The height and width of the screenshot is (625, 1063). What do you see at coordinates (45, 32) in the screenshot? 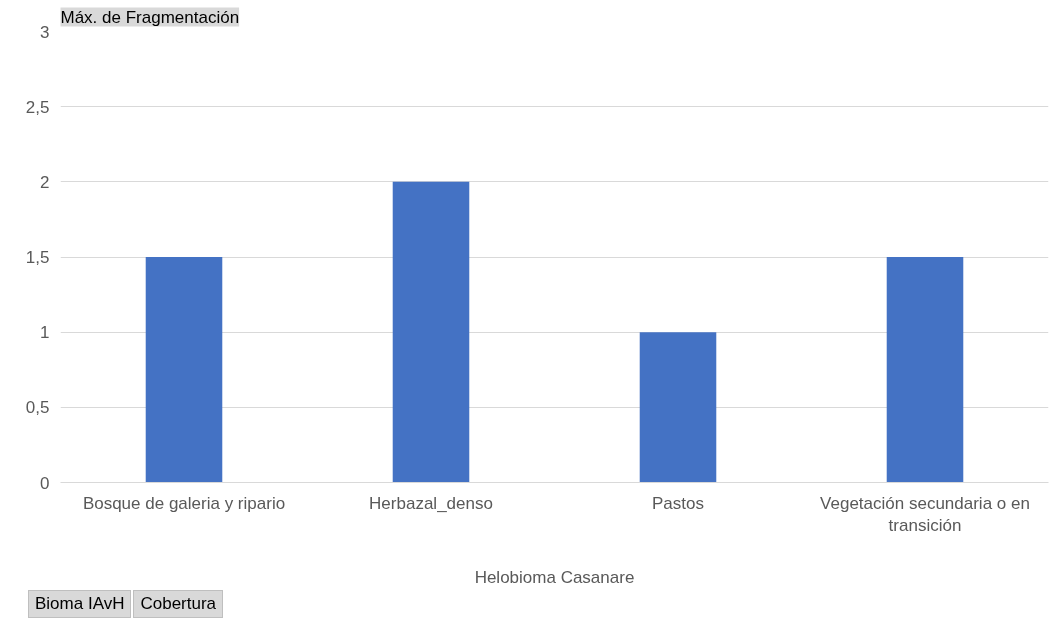
I see `y-tick-label: 3` at bounding box center [45, 32].